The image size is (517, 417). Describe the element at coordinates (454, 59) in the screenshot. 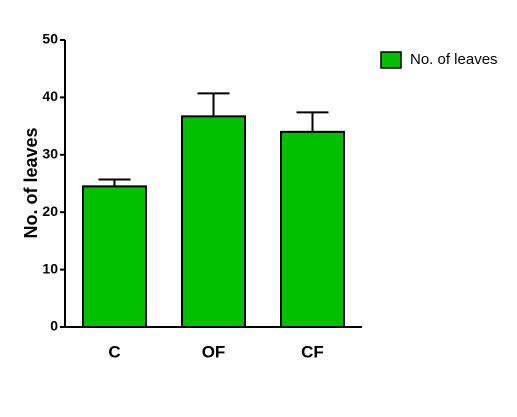

I see `legend-label: No. of leaves` at that location.